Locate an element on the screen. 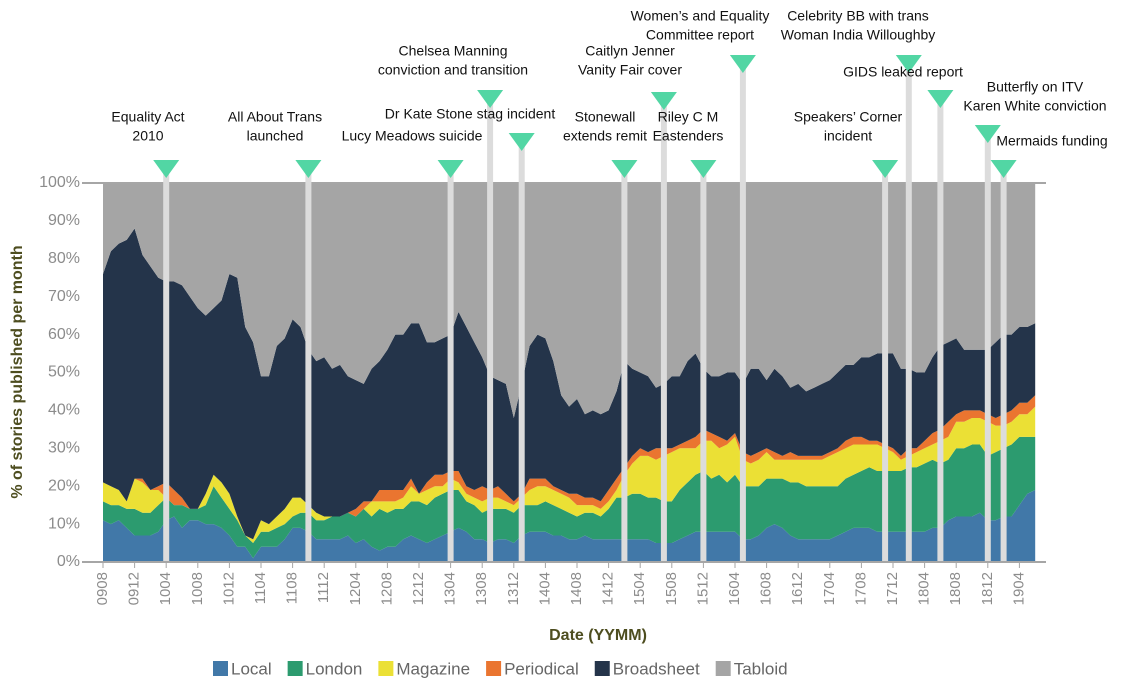 The width and height of the screenshot is (1127, 682). x-tick-label: 1608 is located at coordinates (766, 588).